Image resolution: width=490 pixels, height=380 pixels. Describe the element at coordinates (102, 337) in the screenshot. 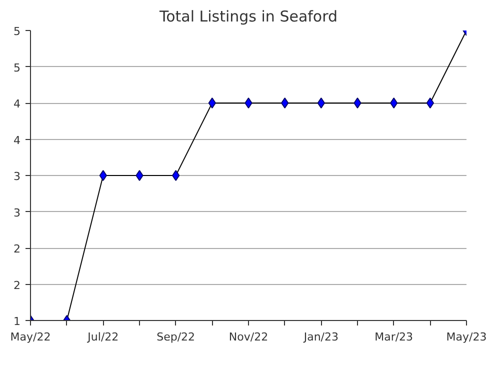

I see `x-tick-label: Jul/22` at that location.